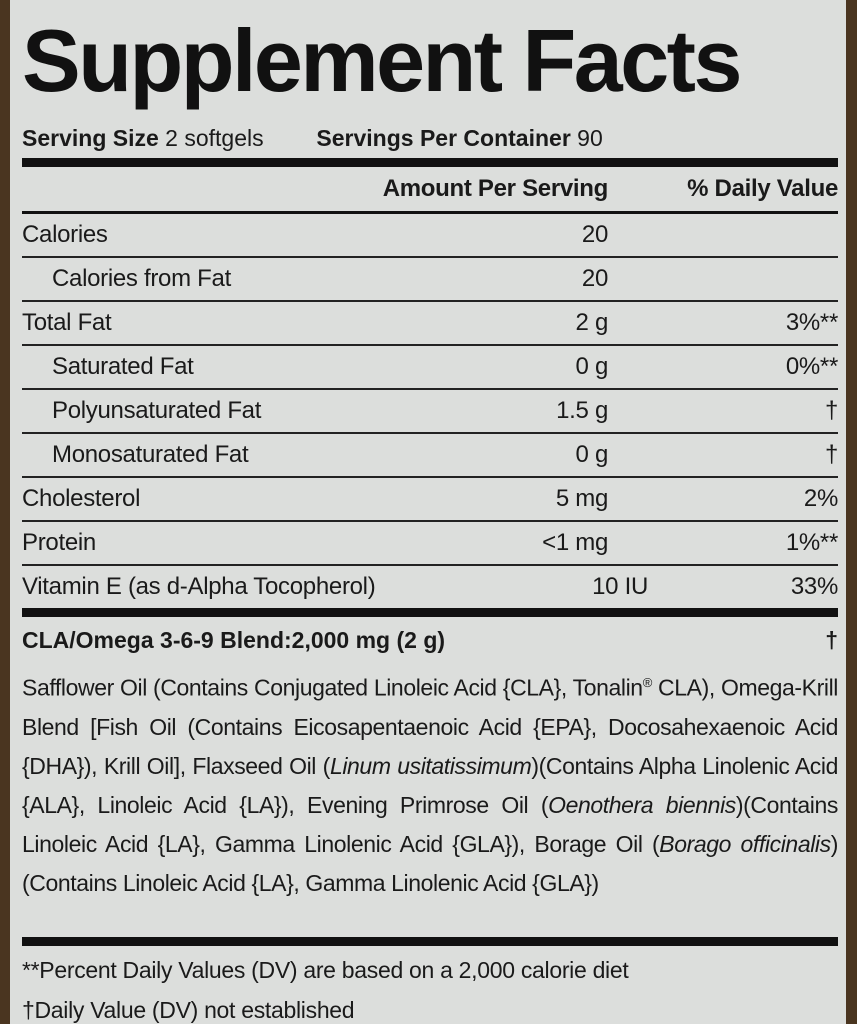  Describe the element at coordinates (811, 542) in the screenshot. I see `daily-value: 1%**` at that location.